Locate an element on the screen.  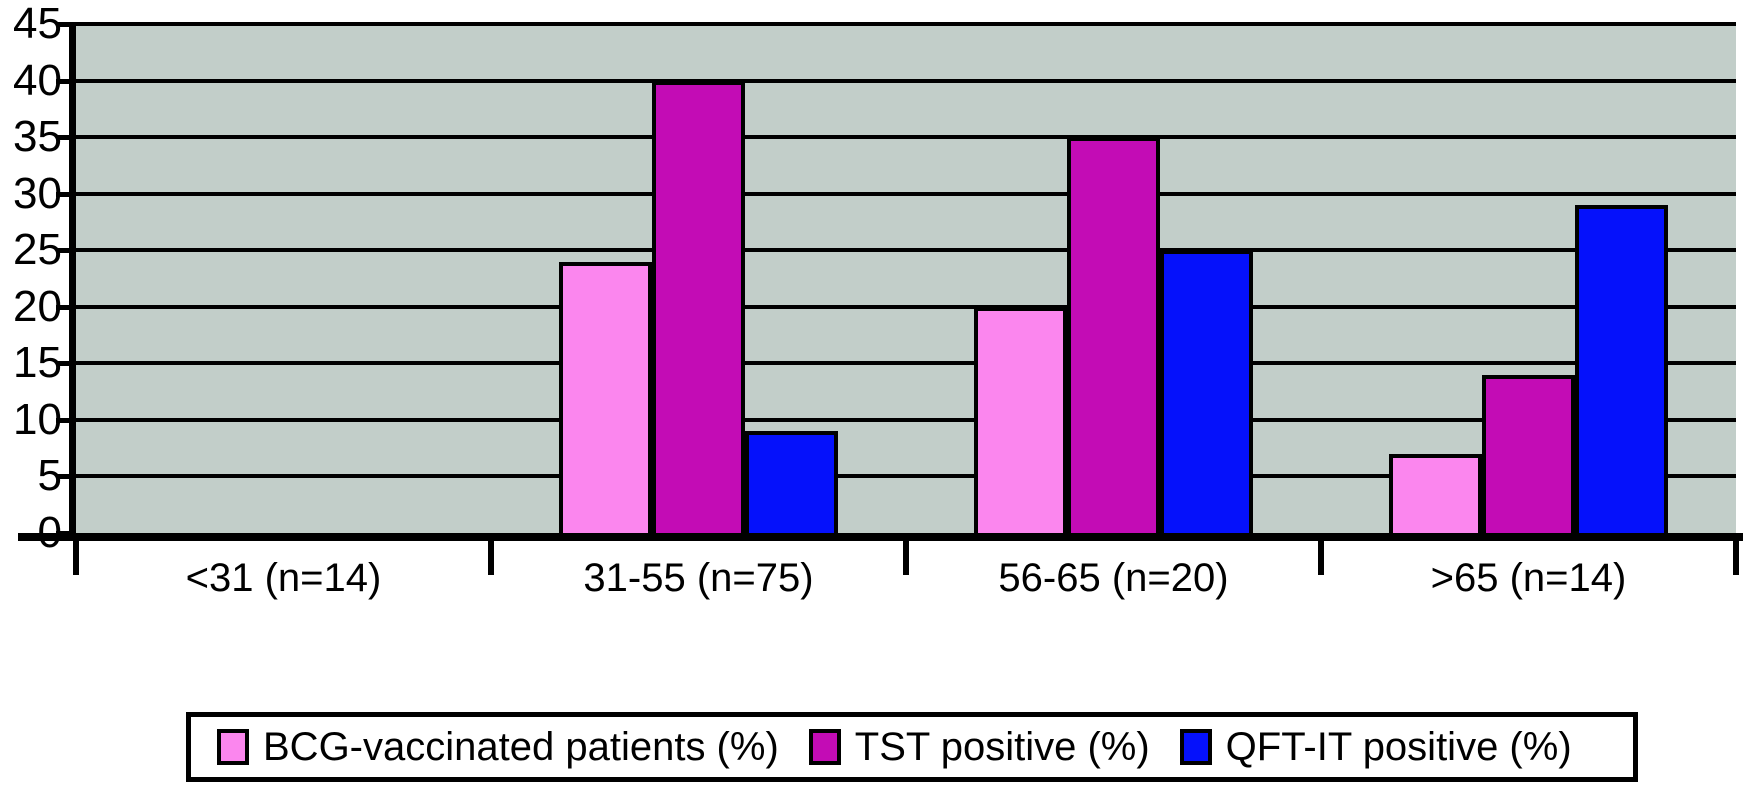
x-axis-label-category-3: >65 (n=14) is located at coordinates (1528, 578).